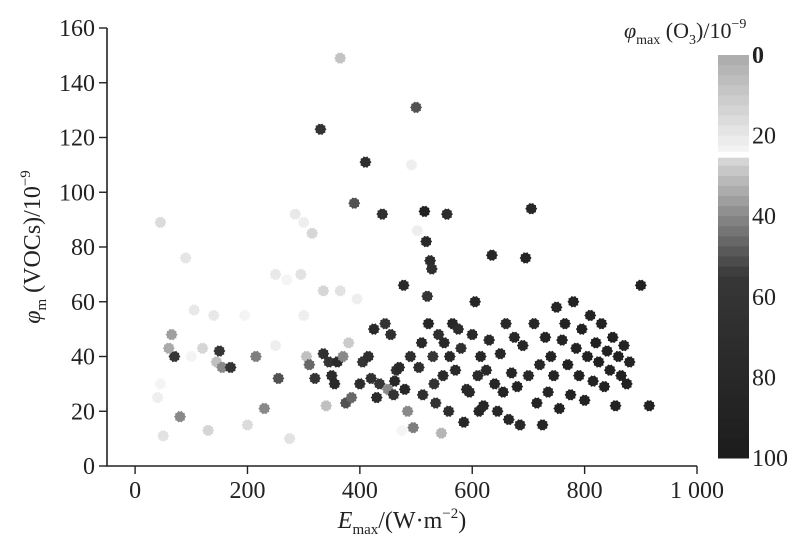 This screenshot has width=800, height=544. What do you see at coordinates (83, 303) in the screenshot?
I see `y-tick-label: 60` at bounding box center [83, 303].